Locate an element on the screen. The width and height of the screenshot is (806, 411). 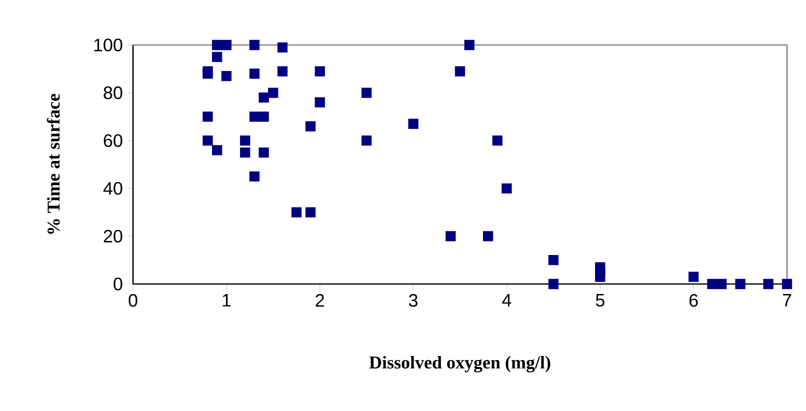
y-tick-label: 40 is located at coordinates (112, 188).